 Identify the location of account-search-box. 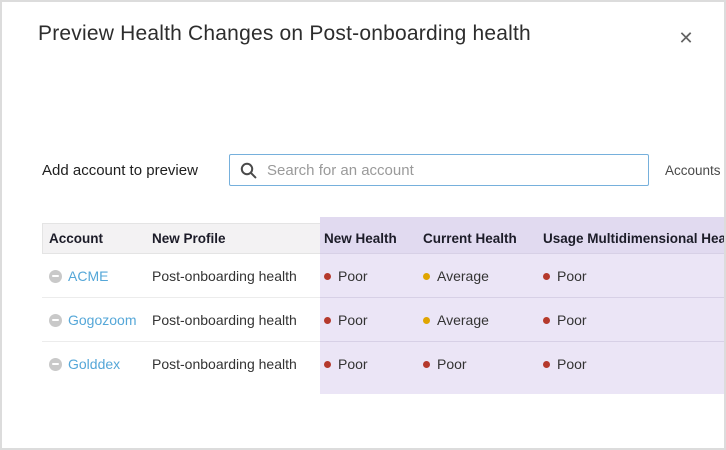
(439, 170).